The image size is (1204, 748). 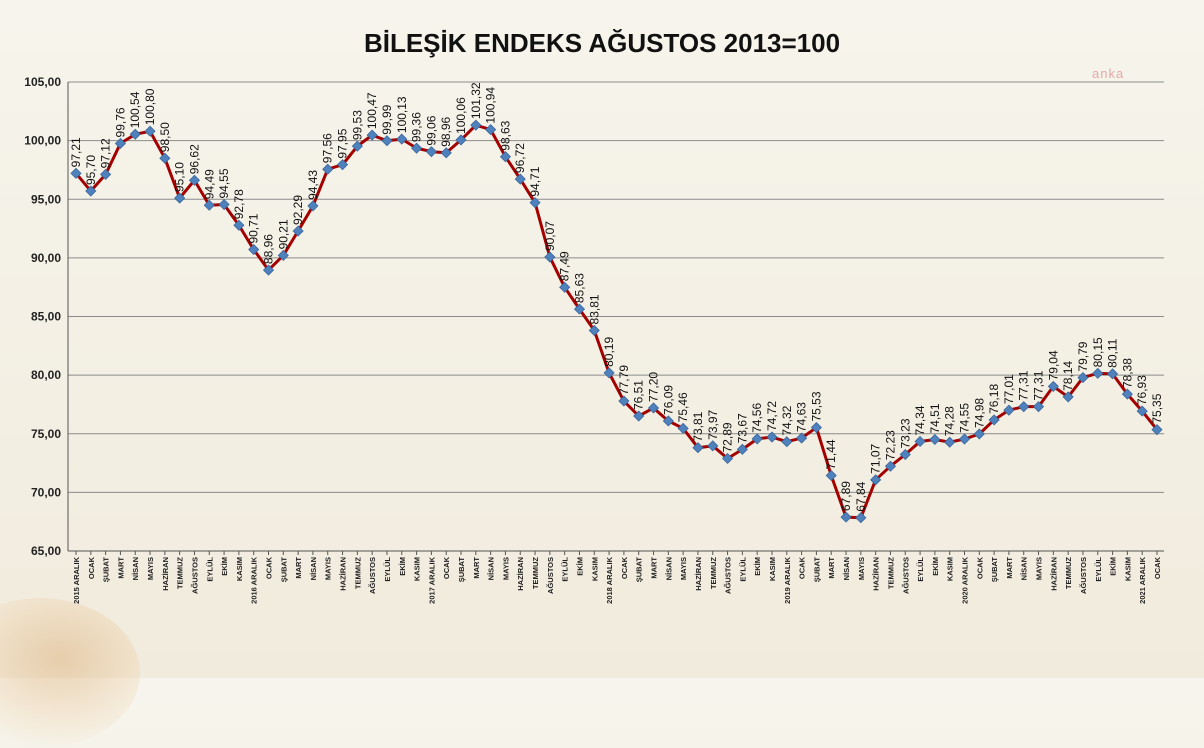 What do you see at coordinates (313, 185) in the screenshot?
I see `data-label: 94,43` at bounding box center [313, 185].